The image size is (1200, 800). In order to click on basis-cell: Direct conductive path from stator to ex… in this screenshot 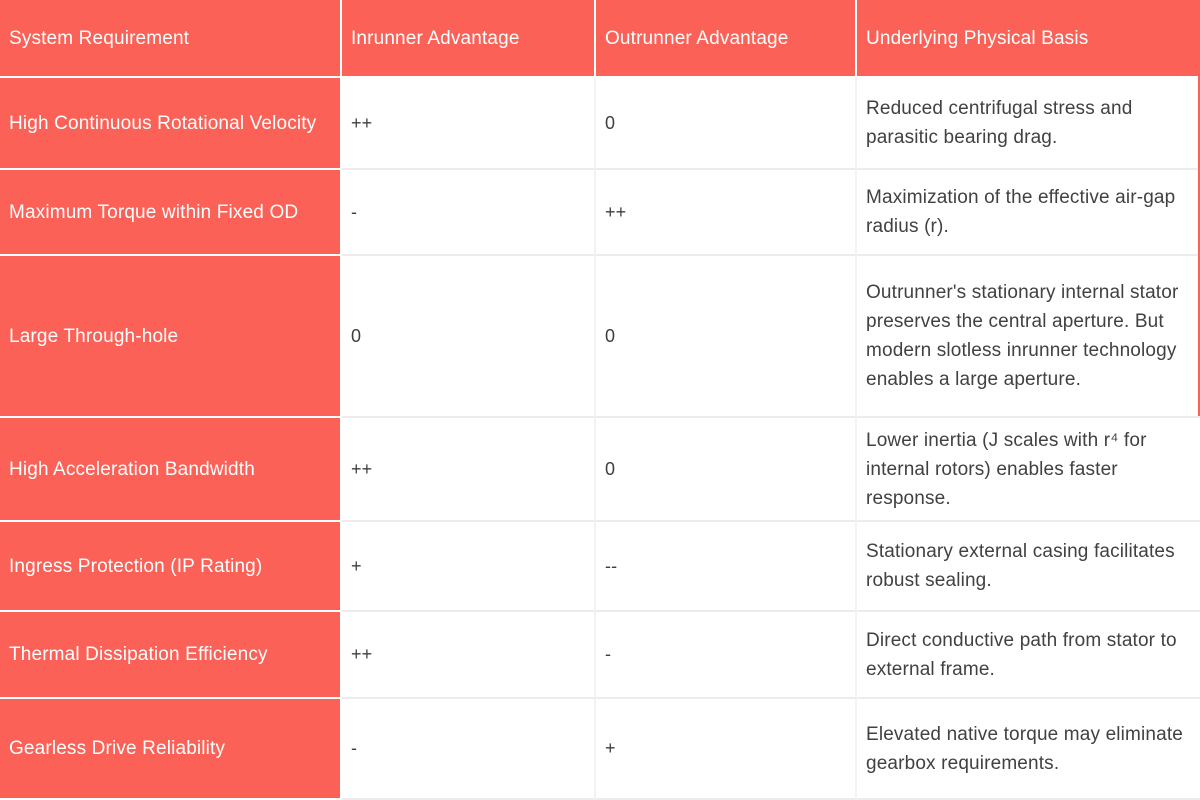, I will do `click(1028, 655)`.